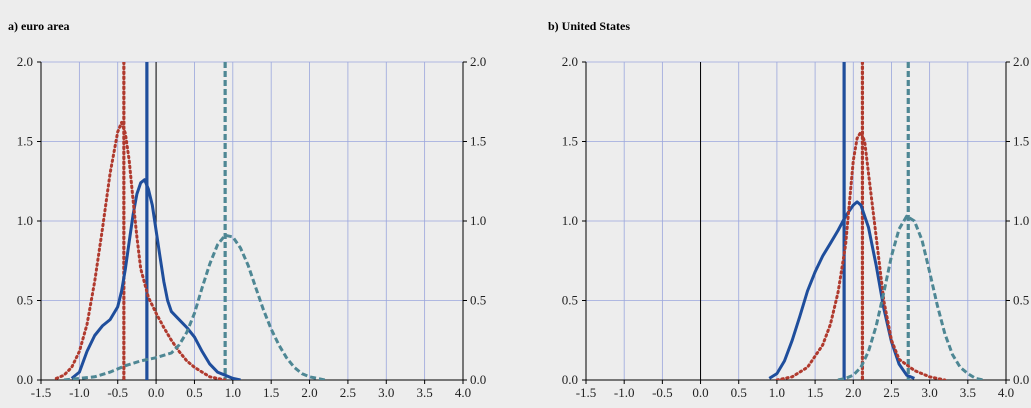 Image resolution: width=1031 pixels, height=408 pixels. I want to click on series-solid-density-line, so click(155, 279).